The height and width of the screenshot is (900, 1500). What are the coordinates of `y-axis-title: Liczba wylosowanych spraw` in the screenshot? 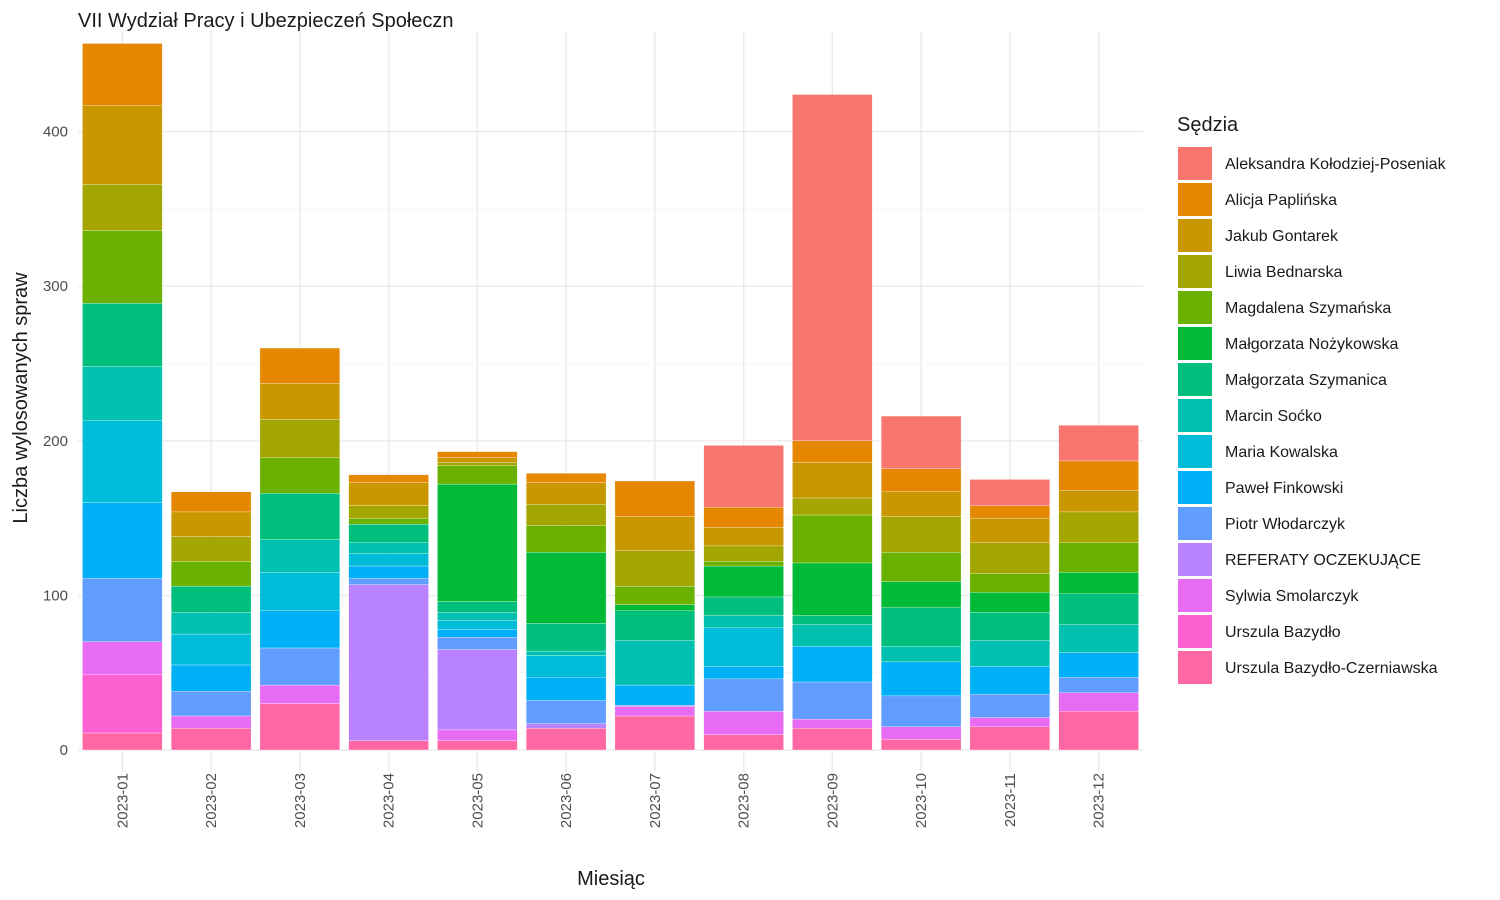 It's located at (21, 398).